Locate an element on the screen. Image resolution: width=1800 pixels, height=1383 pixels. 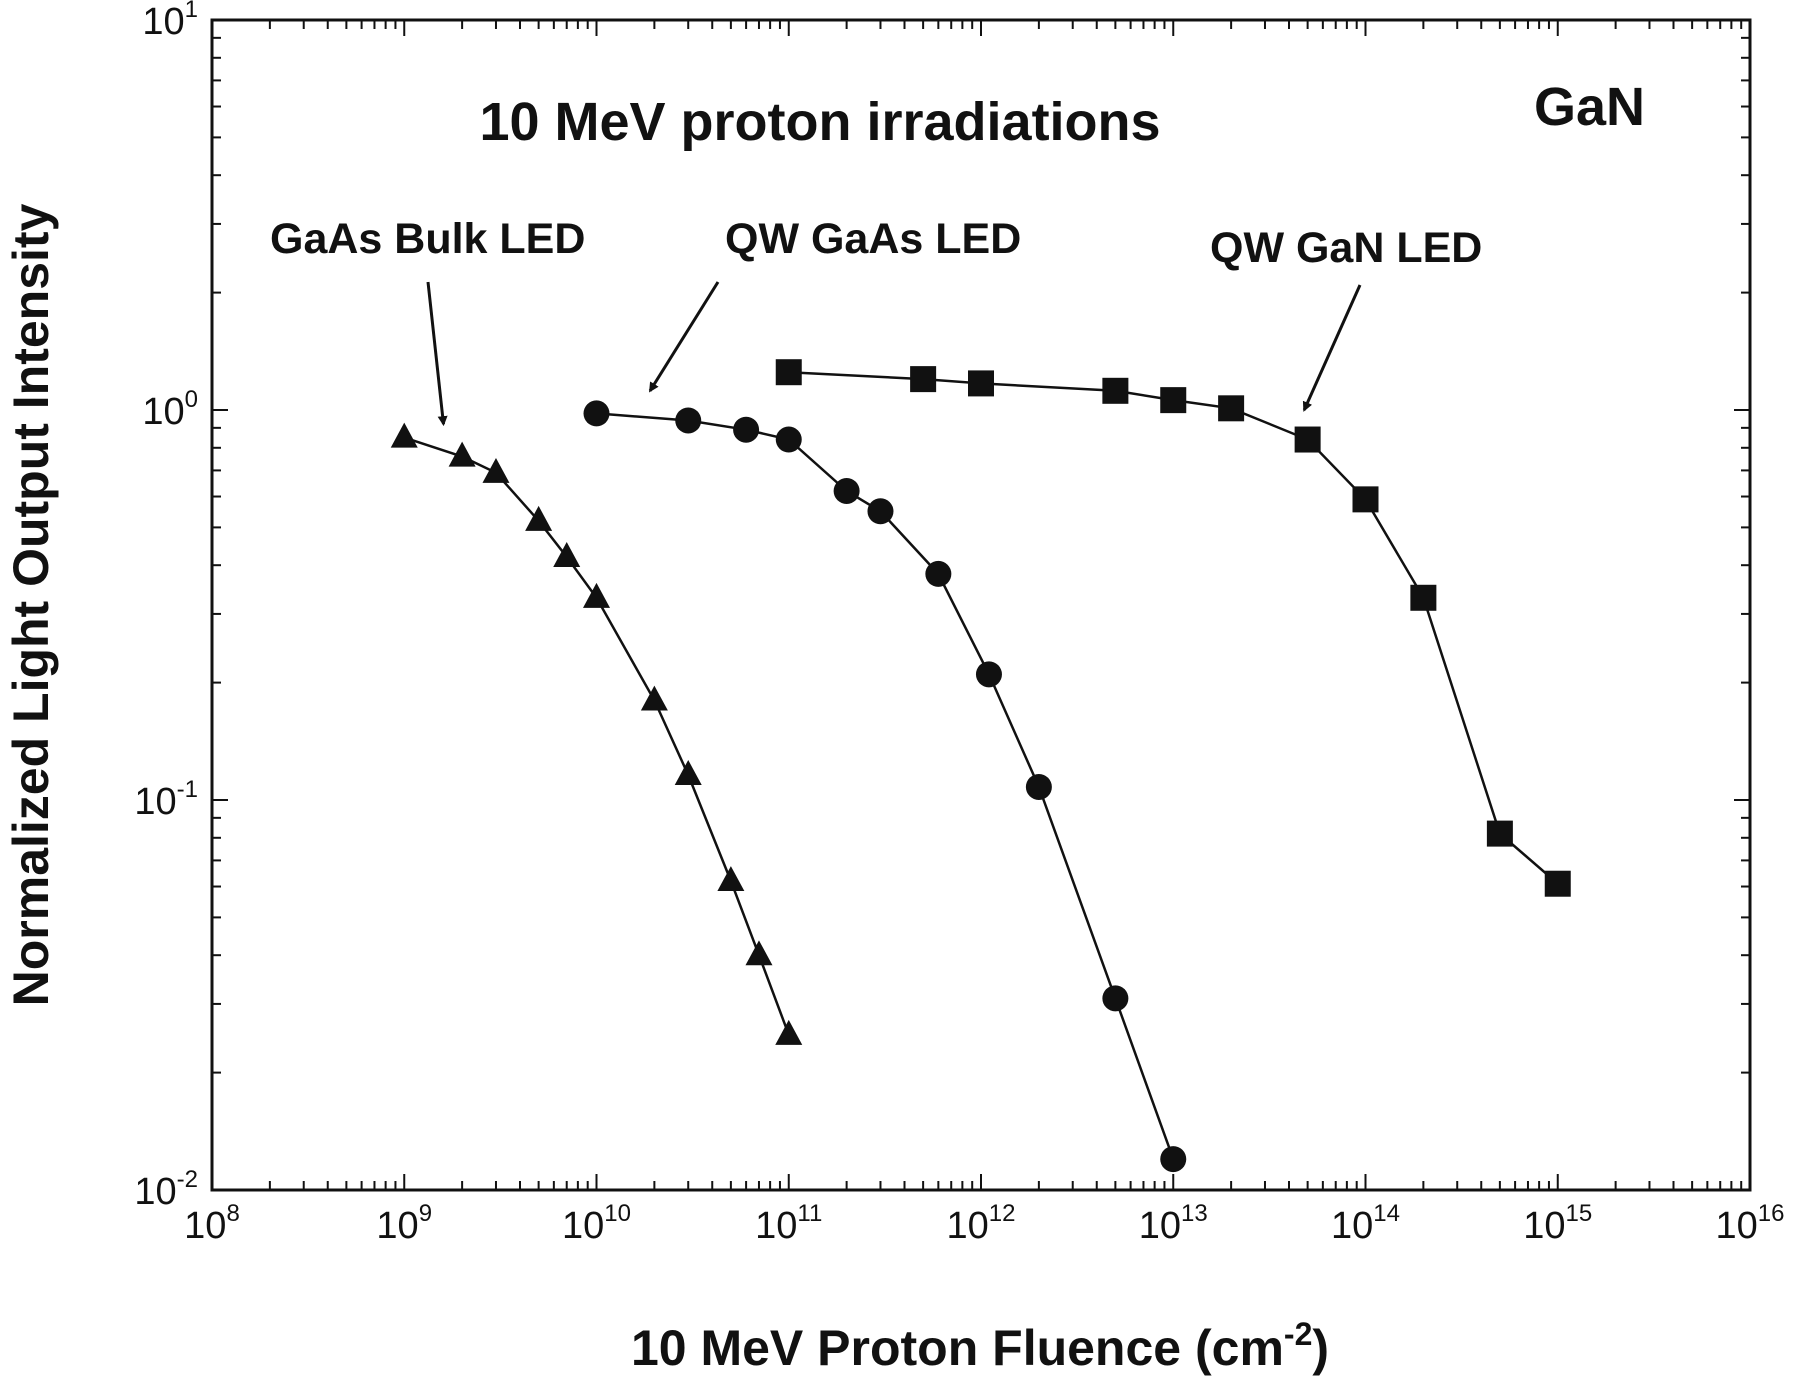
x-tick-exp: 12 is located at coordinates (1002, 1213).